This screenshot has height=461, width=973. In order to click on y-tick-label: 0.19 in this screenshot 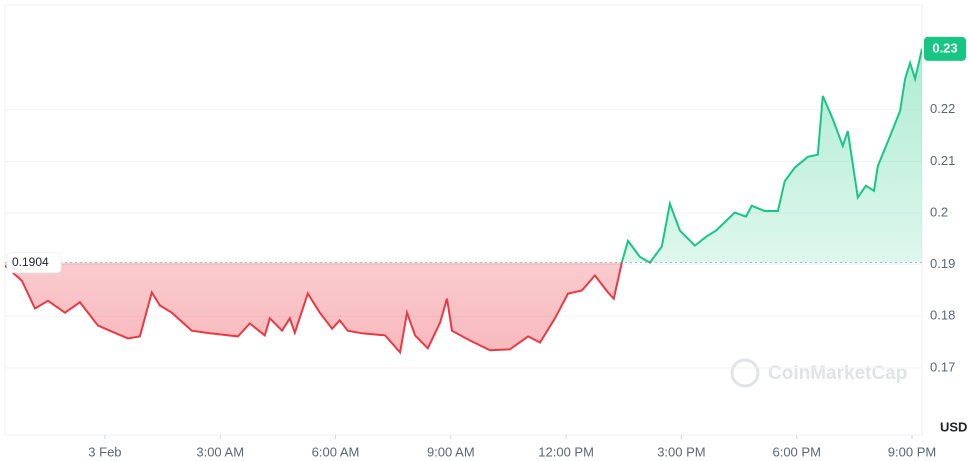, I will do `click(942, 263)`.